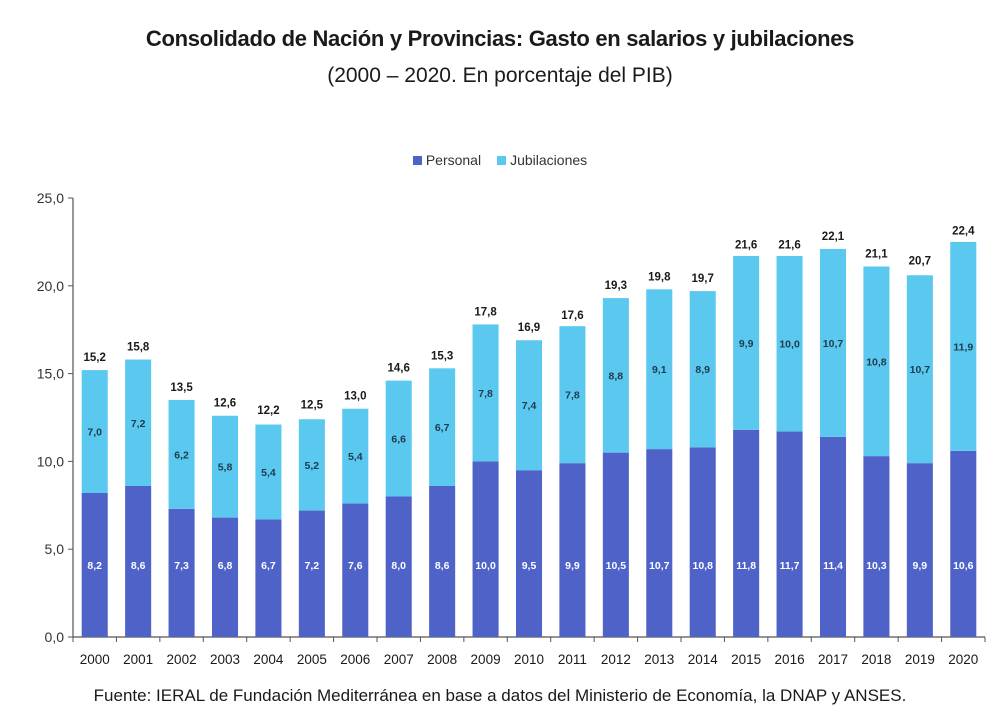 The image size is (1000, 726). I want to click on data-label-personal: 11,4, so click(833, 566).